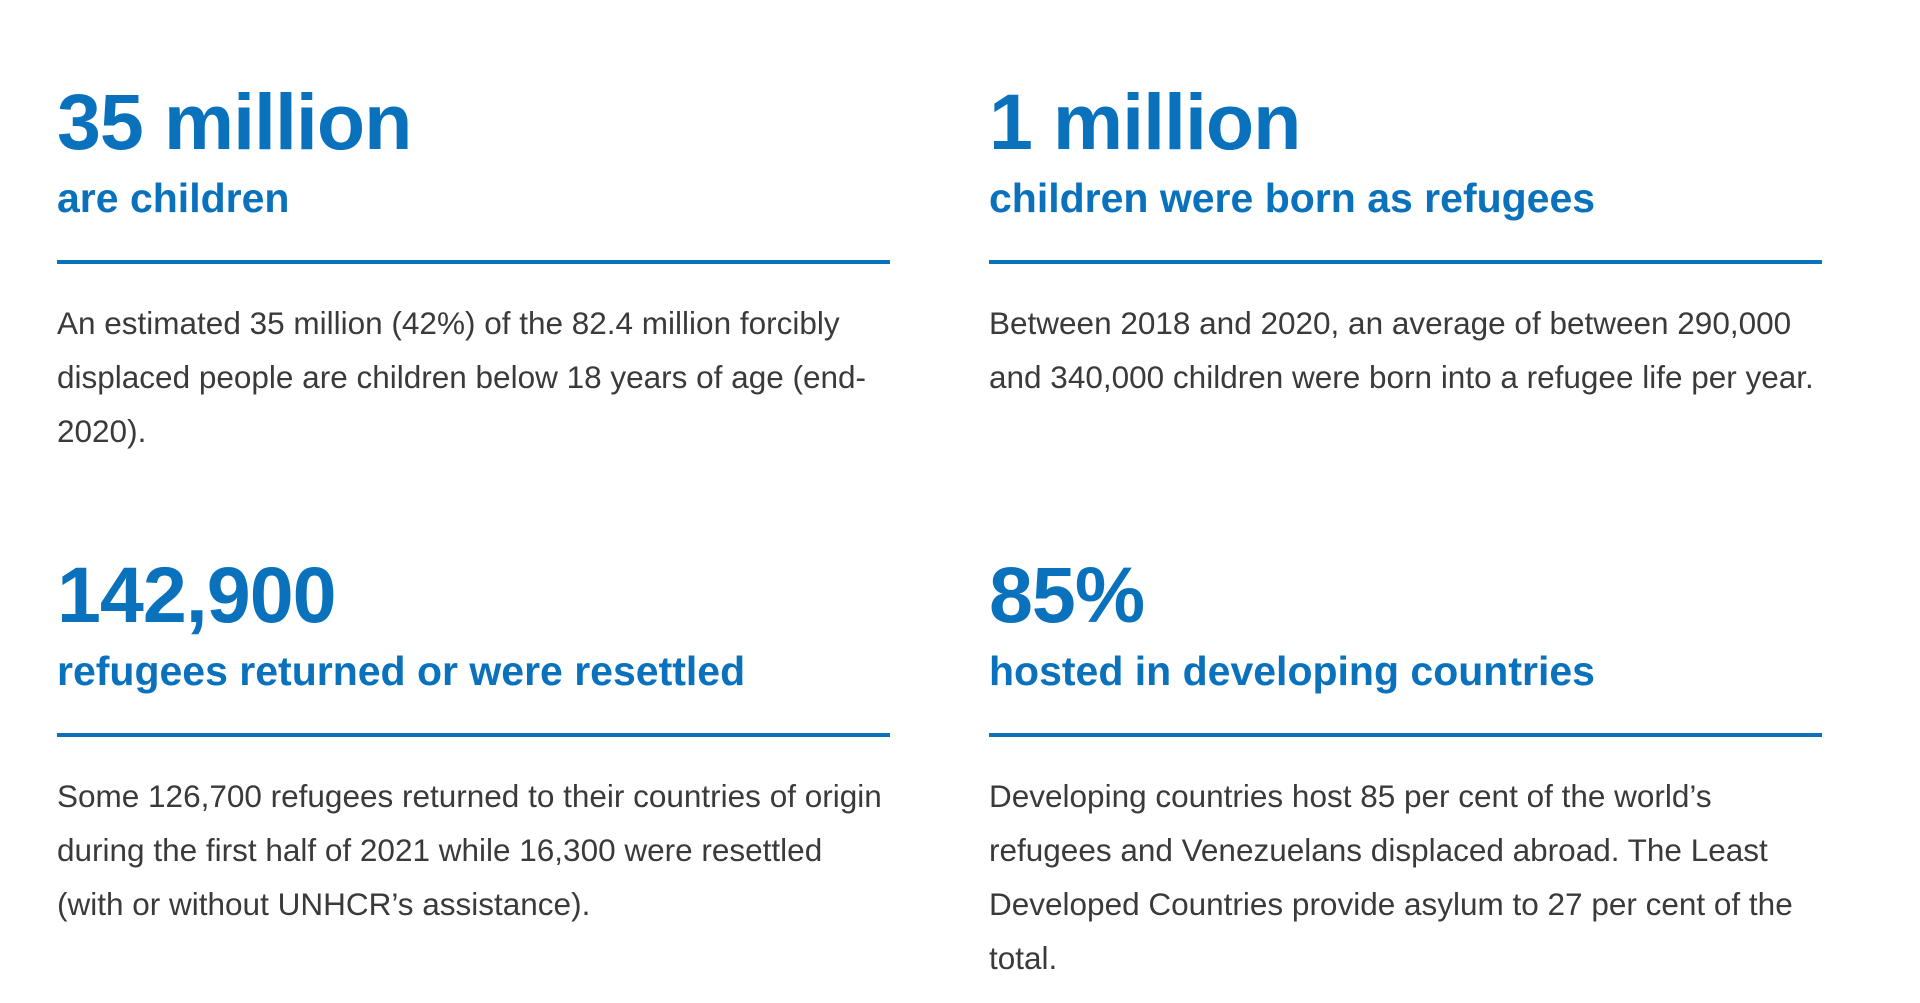 Image resolution: width=1920 pixels, height=1003 pixels. What do you see at coordinates (1292, 198) in the screenshot?
I see `stat-caption: children were born as refugees` at bounding box center [1292, 198].